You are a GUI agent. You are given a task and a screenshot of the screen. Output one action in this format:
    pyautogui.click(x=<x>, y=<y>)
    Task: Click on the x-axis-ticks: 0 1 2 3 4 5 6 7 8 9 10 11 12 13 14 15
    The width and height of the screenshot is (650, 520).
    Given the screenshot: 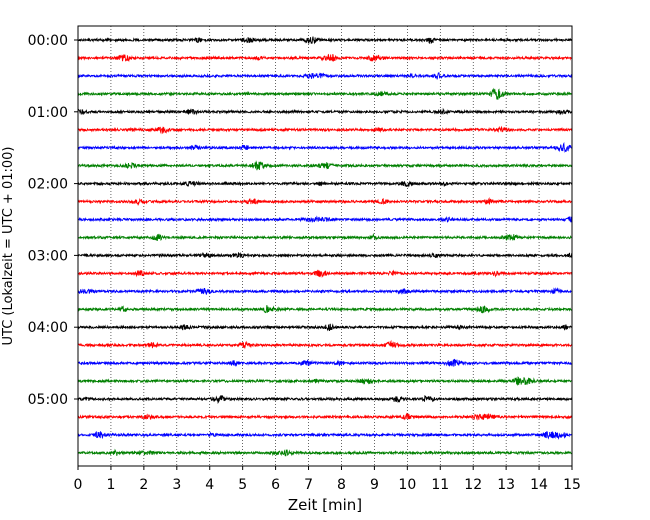 What is the action you would take?
    pyautogui.click(x=327, y=479)
    